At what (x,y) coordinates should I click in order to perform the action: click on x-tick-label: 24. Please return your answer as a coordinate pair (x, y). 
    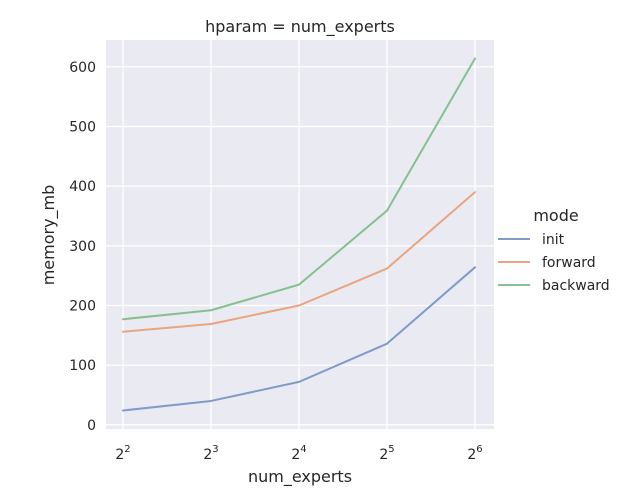
    Looking at the image, I should click on (298, 453).